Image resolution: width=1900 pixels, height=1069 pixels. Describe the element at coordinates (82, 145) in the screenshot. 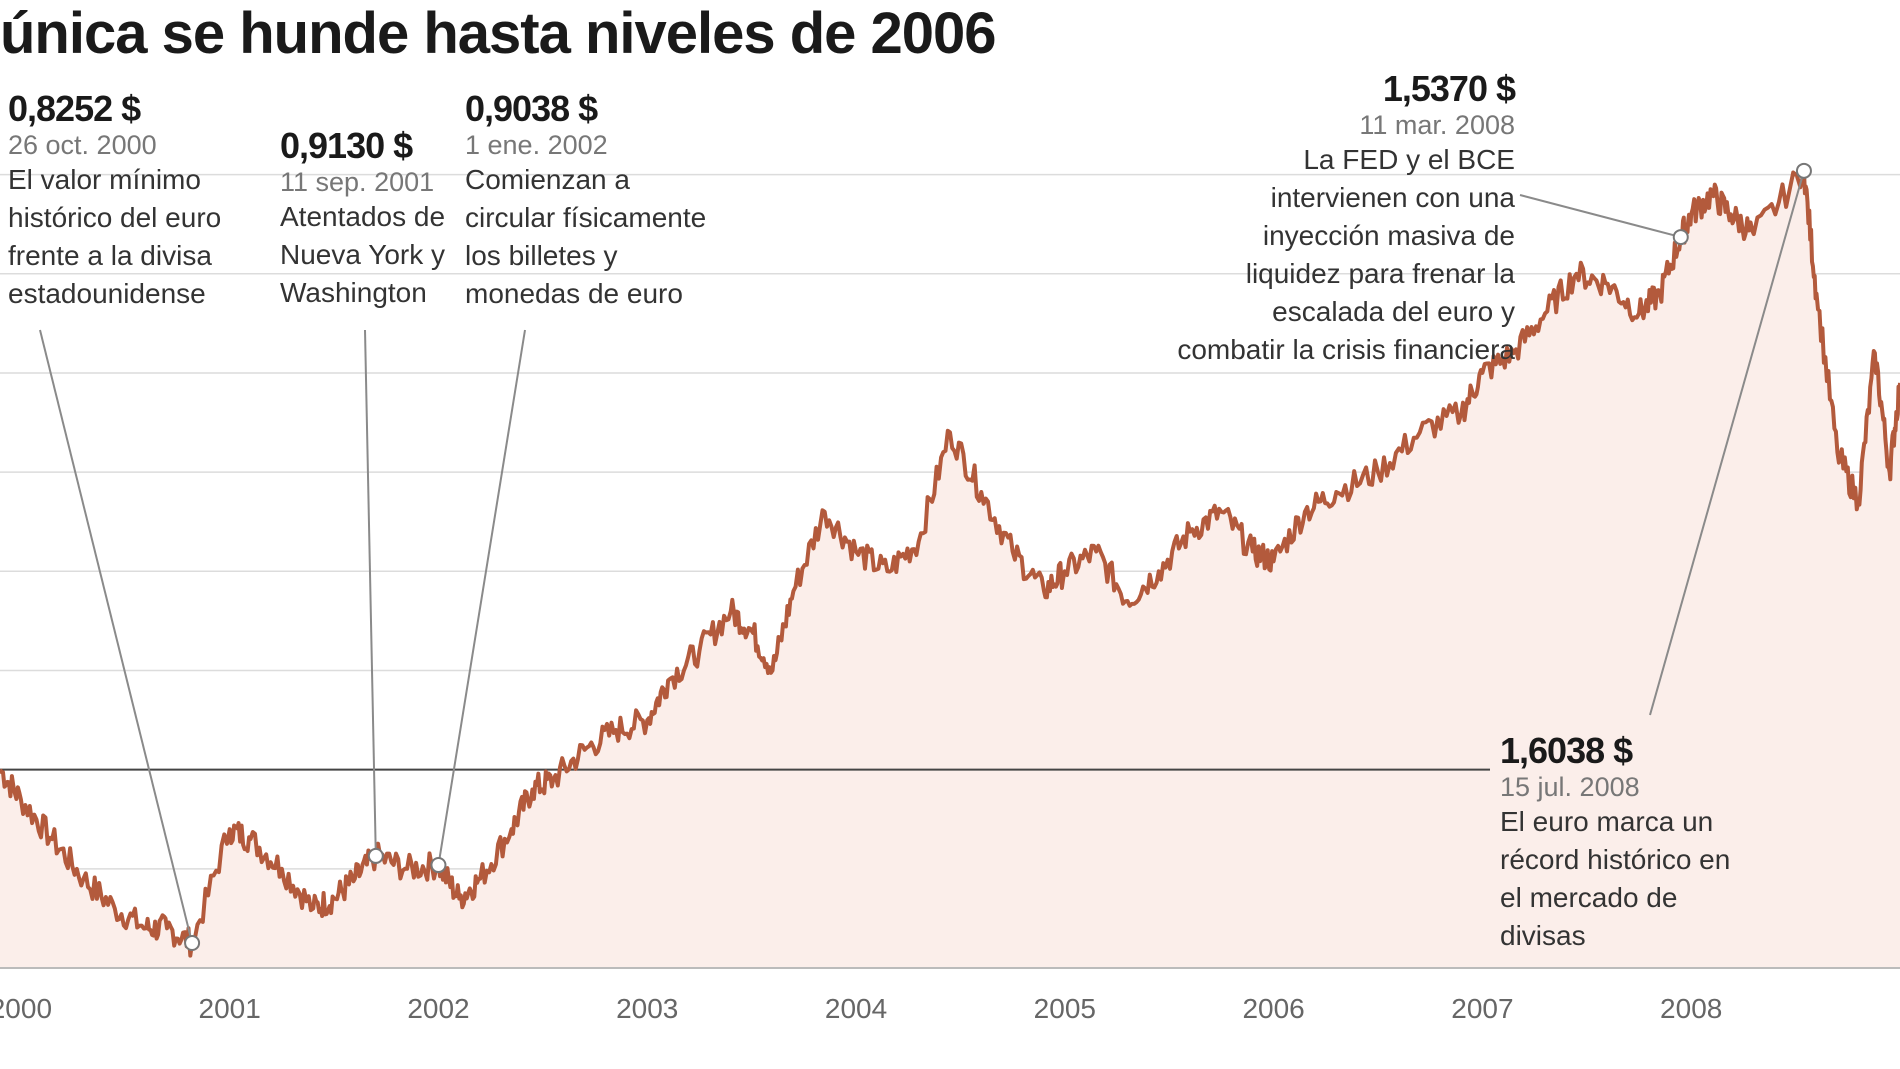

I see `annotation-date: 26 oct. 2000` at that location.